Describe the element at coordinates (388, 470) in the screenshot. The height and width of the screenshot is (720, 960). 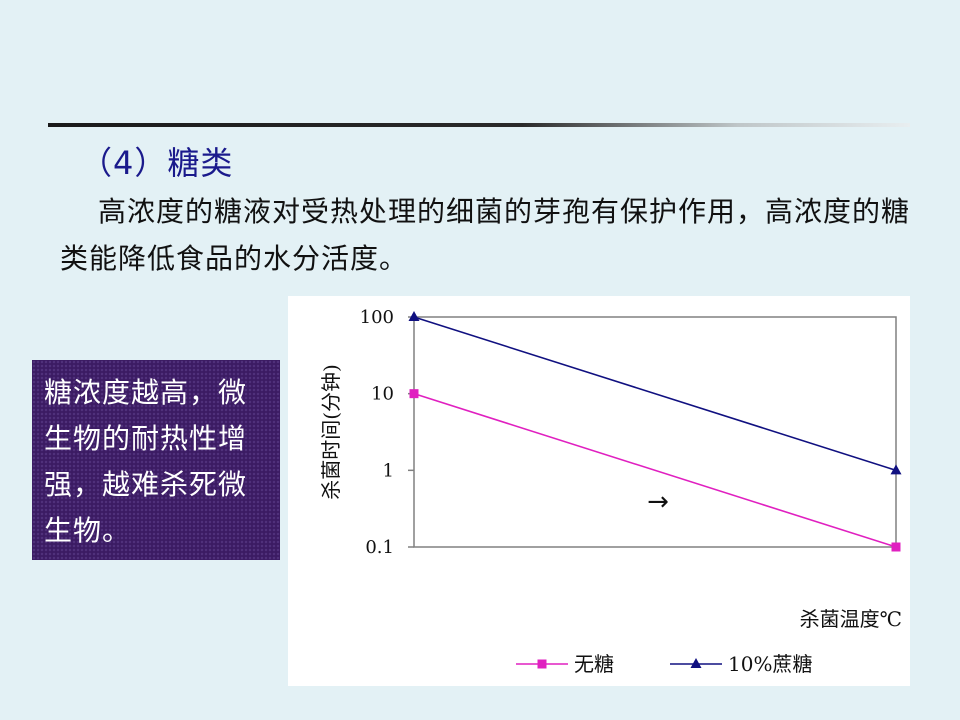
I see `y-tick-label: 1` at that location.